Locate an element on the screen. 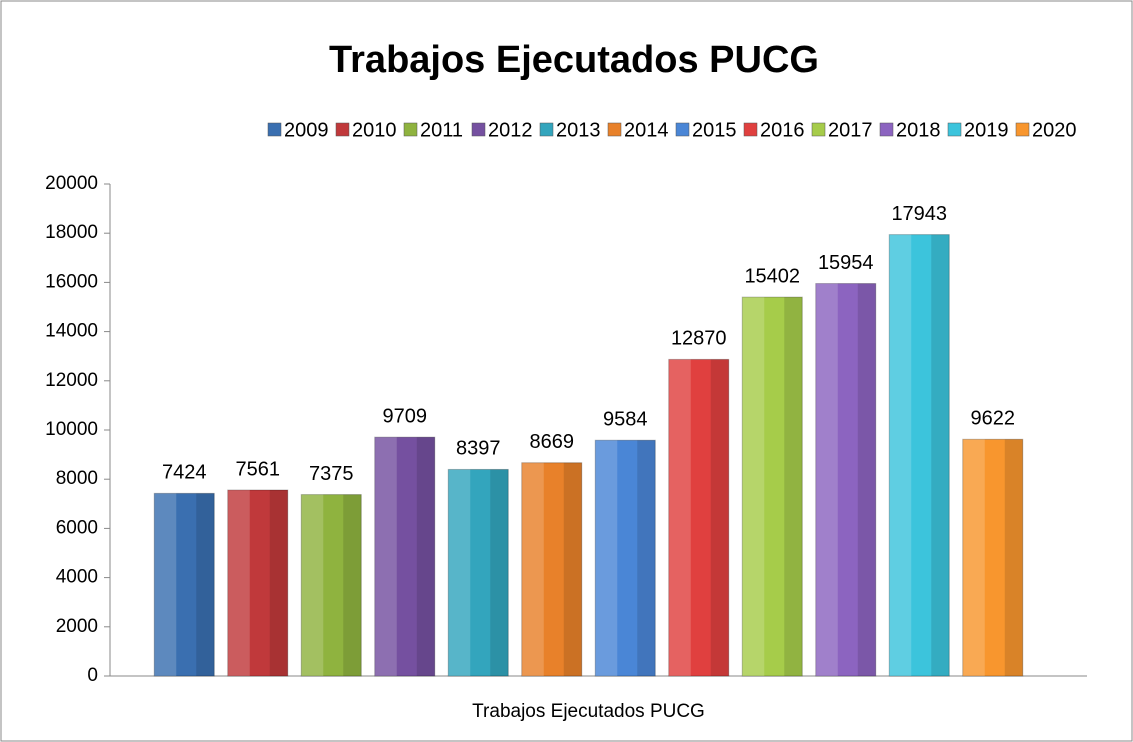 Image resolution: width=1133 pixels, height=742 pixels. legend-label: 2017 is located at coordinates (850, 130).